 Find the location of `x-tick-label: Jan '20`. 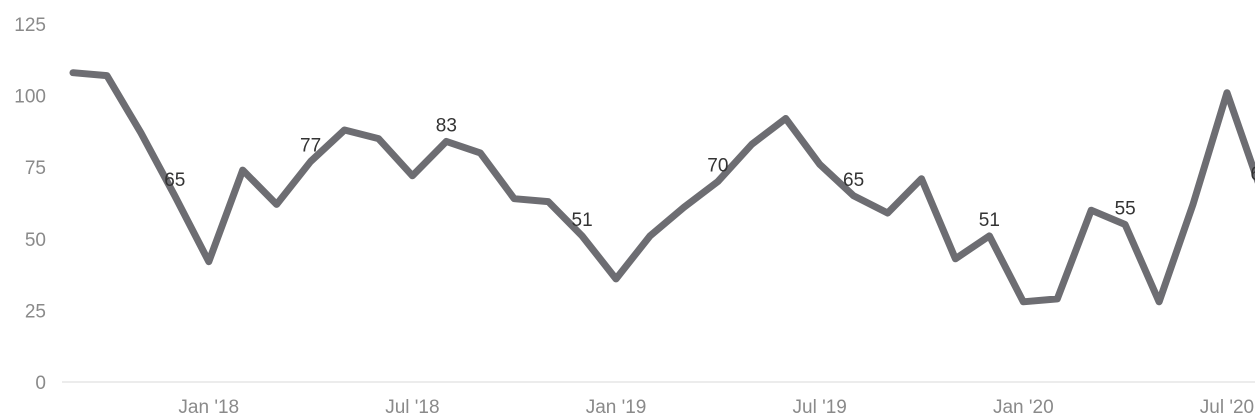

x-tick-label: Jan '20 is located at coordinates (1023, 407).